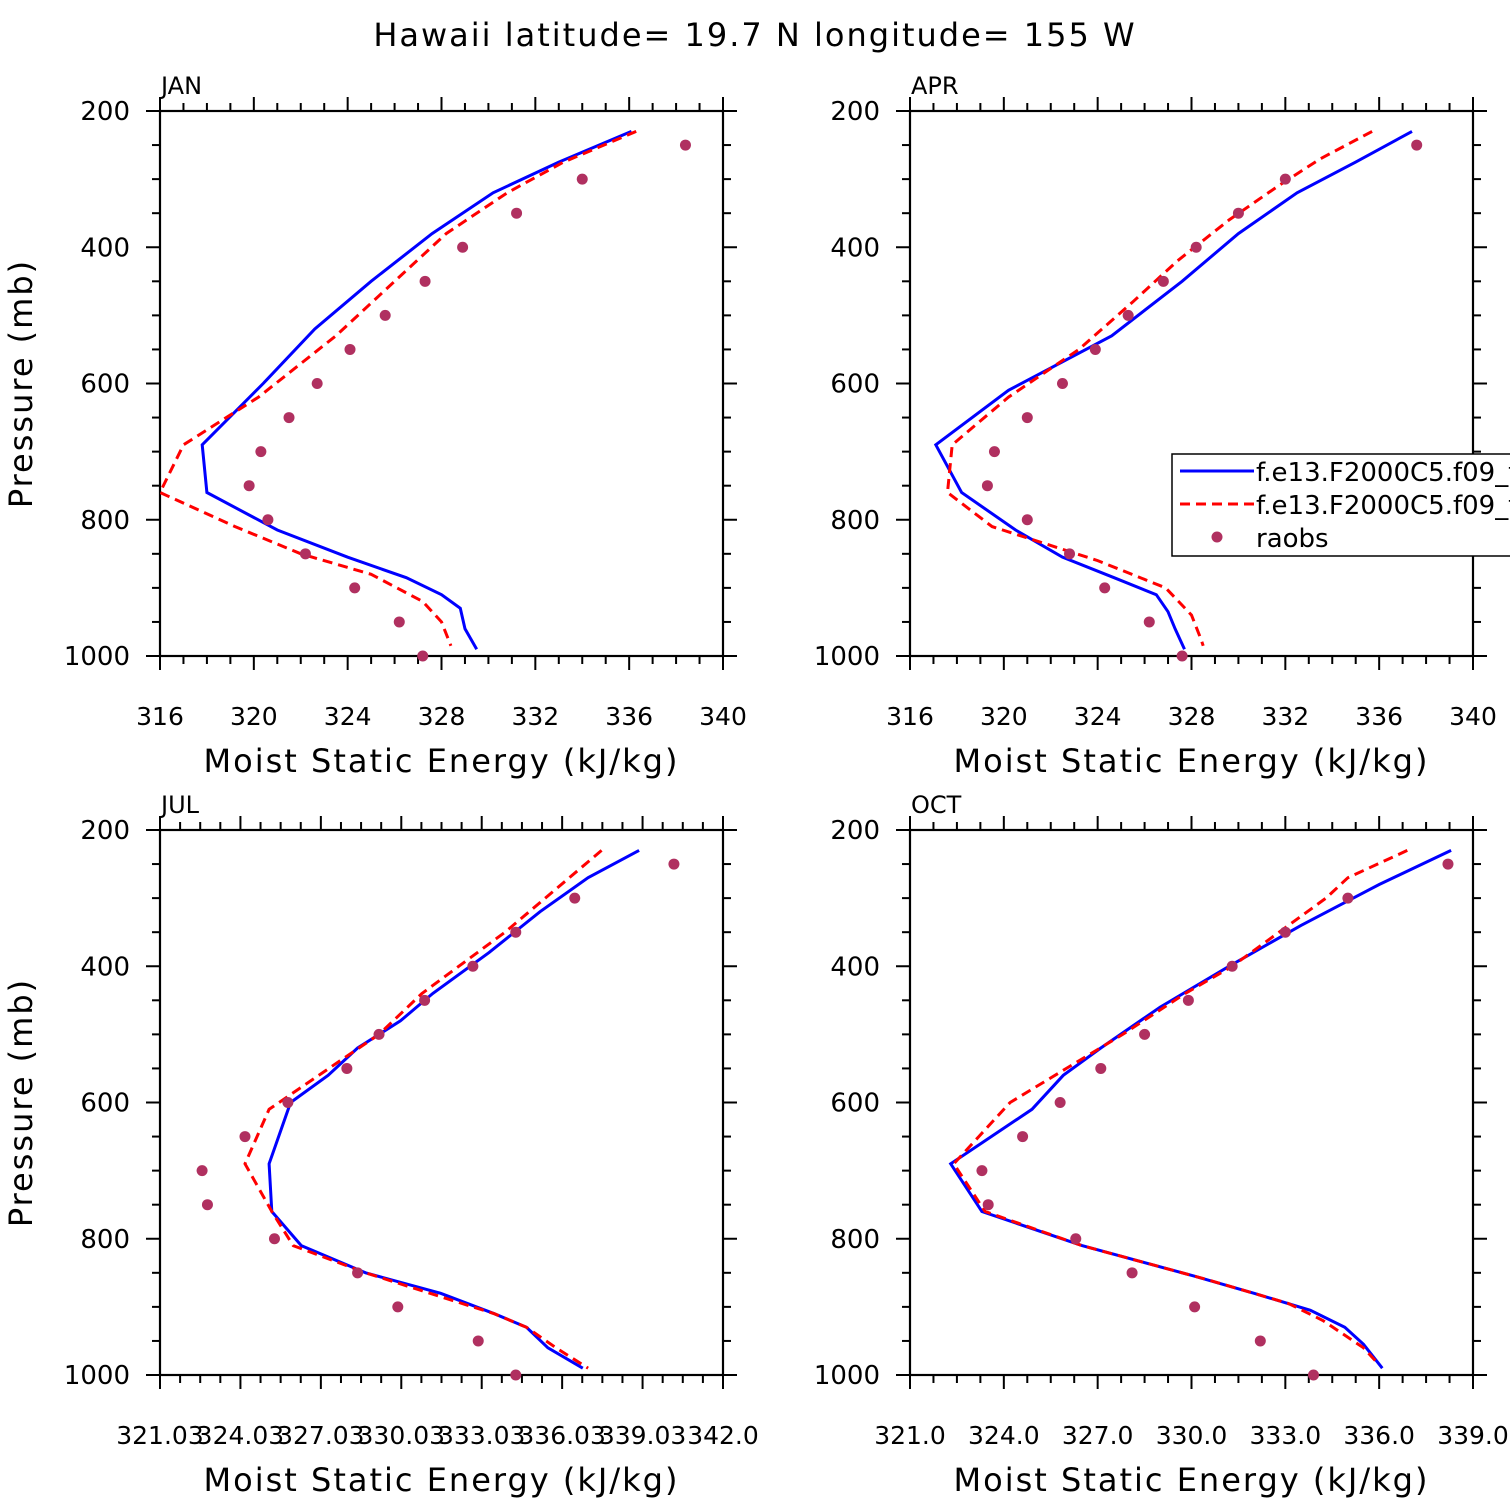 The width and height of the screenshot is (1510, 1510). What do you see at coordinates (401, 1435) in the screenshot?
I see `x-tick-label: 330.03` at bounding box center [401, 1435].